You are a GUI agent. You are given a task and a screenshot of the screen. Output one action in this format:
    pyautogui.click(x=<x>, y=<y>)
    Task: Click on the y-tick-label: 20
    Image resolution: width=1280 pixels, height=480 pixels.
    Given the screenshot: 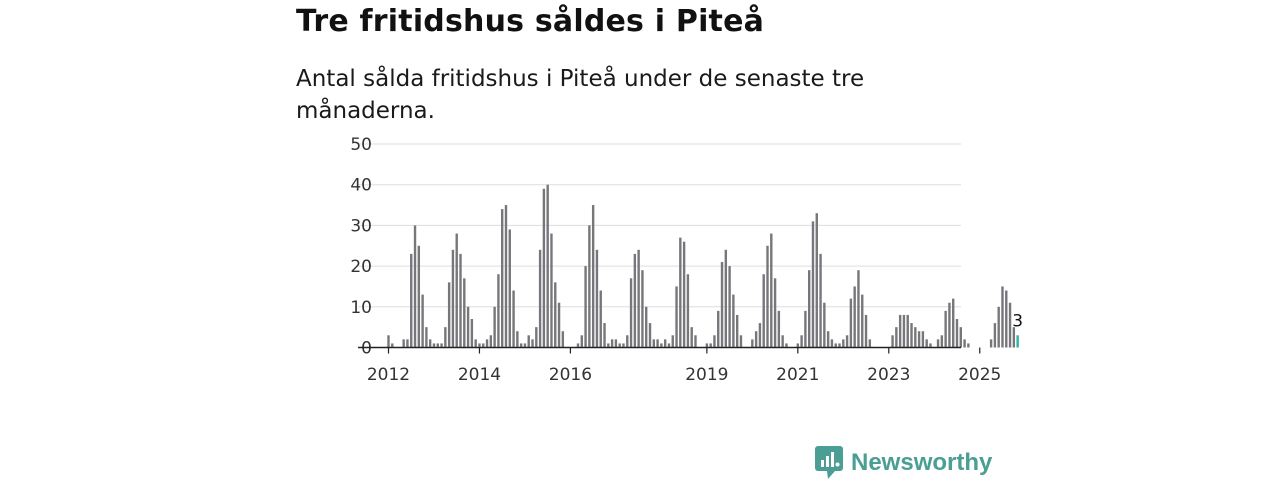 What is the action you would take?
    pyautogui.click(x=361, y=267)
    